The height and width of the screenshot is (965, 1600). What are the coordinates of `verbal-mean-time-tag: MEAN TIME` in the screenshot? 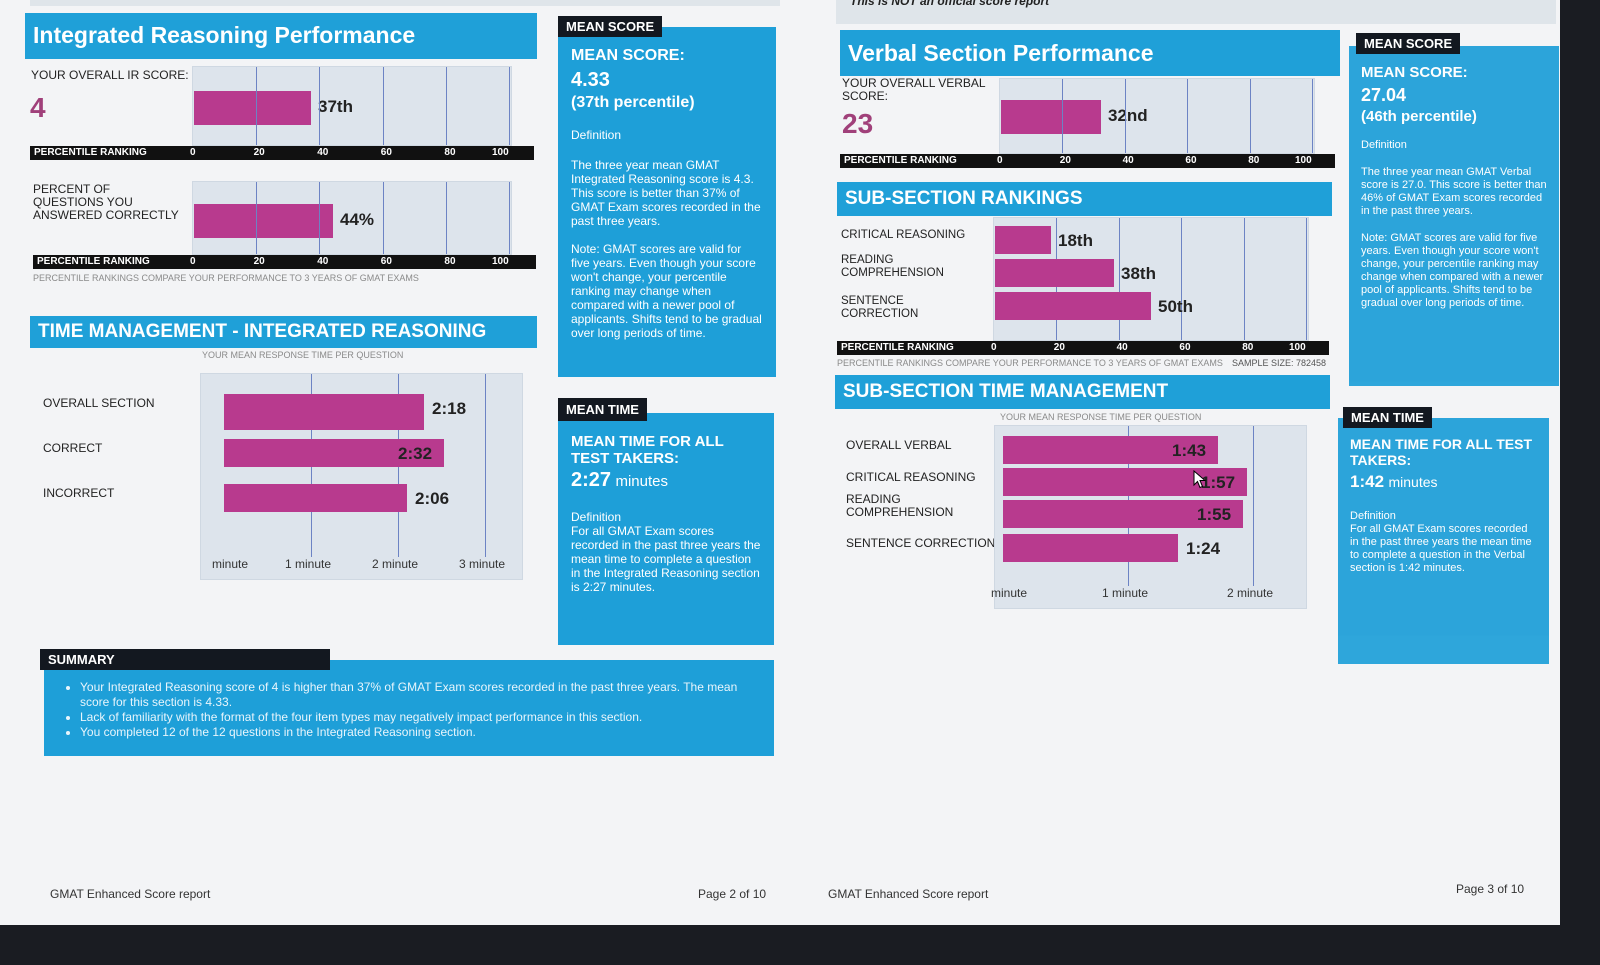 It's located at (1387, 417).